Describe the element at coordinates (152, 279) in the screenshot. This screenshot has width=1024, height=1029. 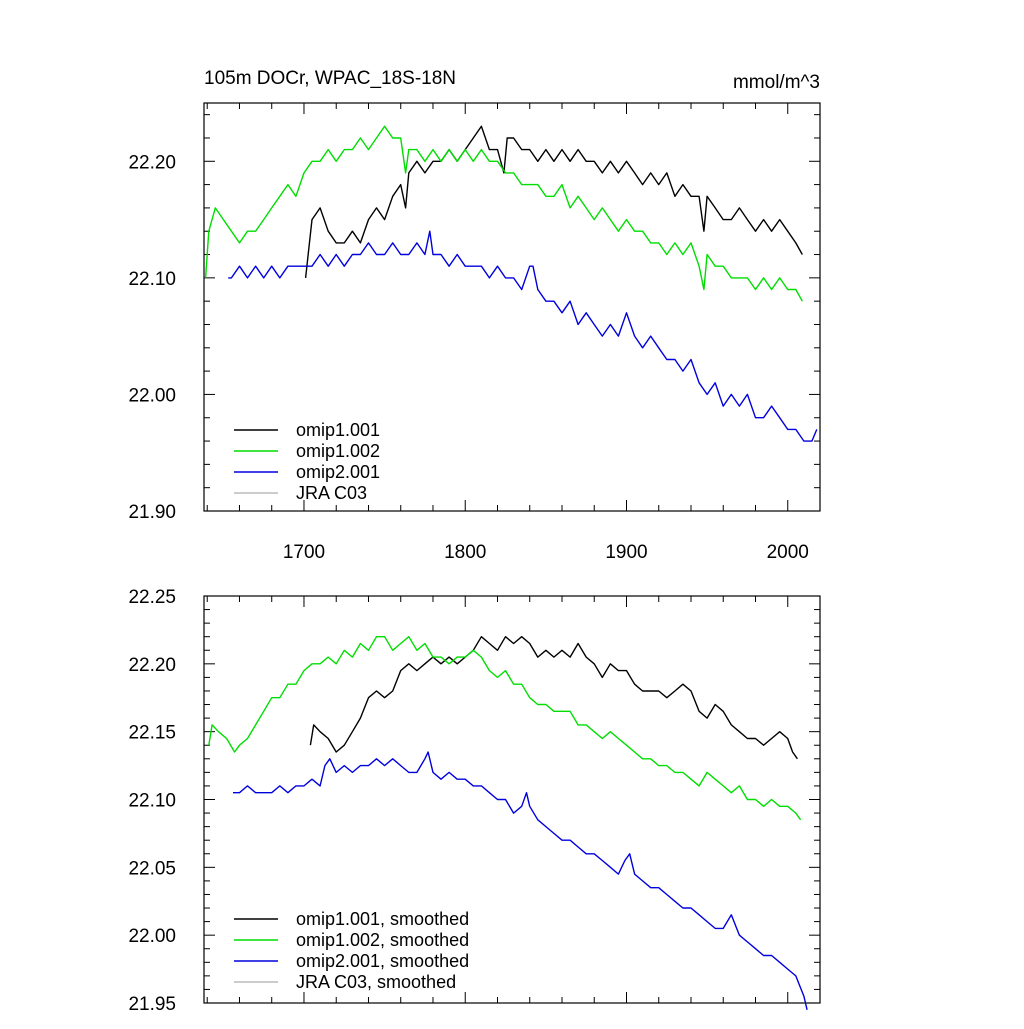
I see `top-y-tick-label: 22.10` at that location.